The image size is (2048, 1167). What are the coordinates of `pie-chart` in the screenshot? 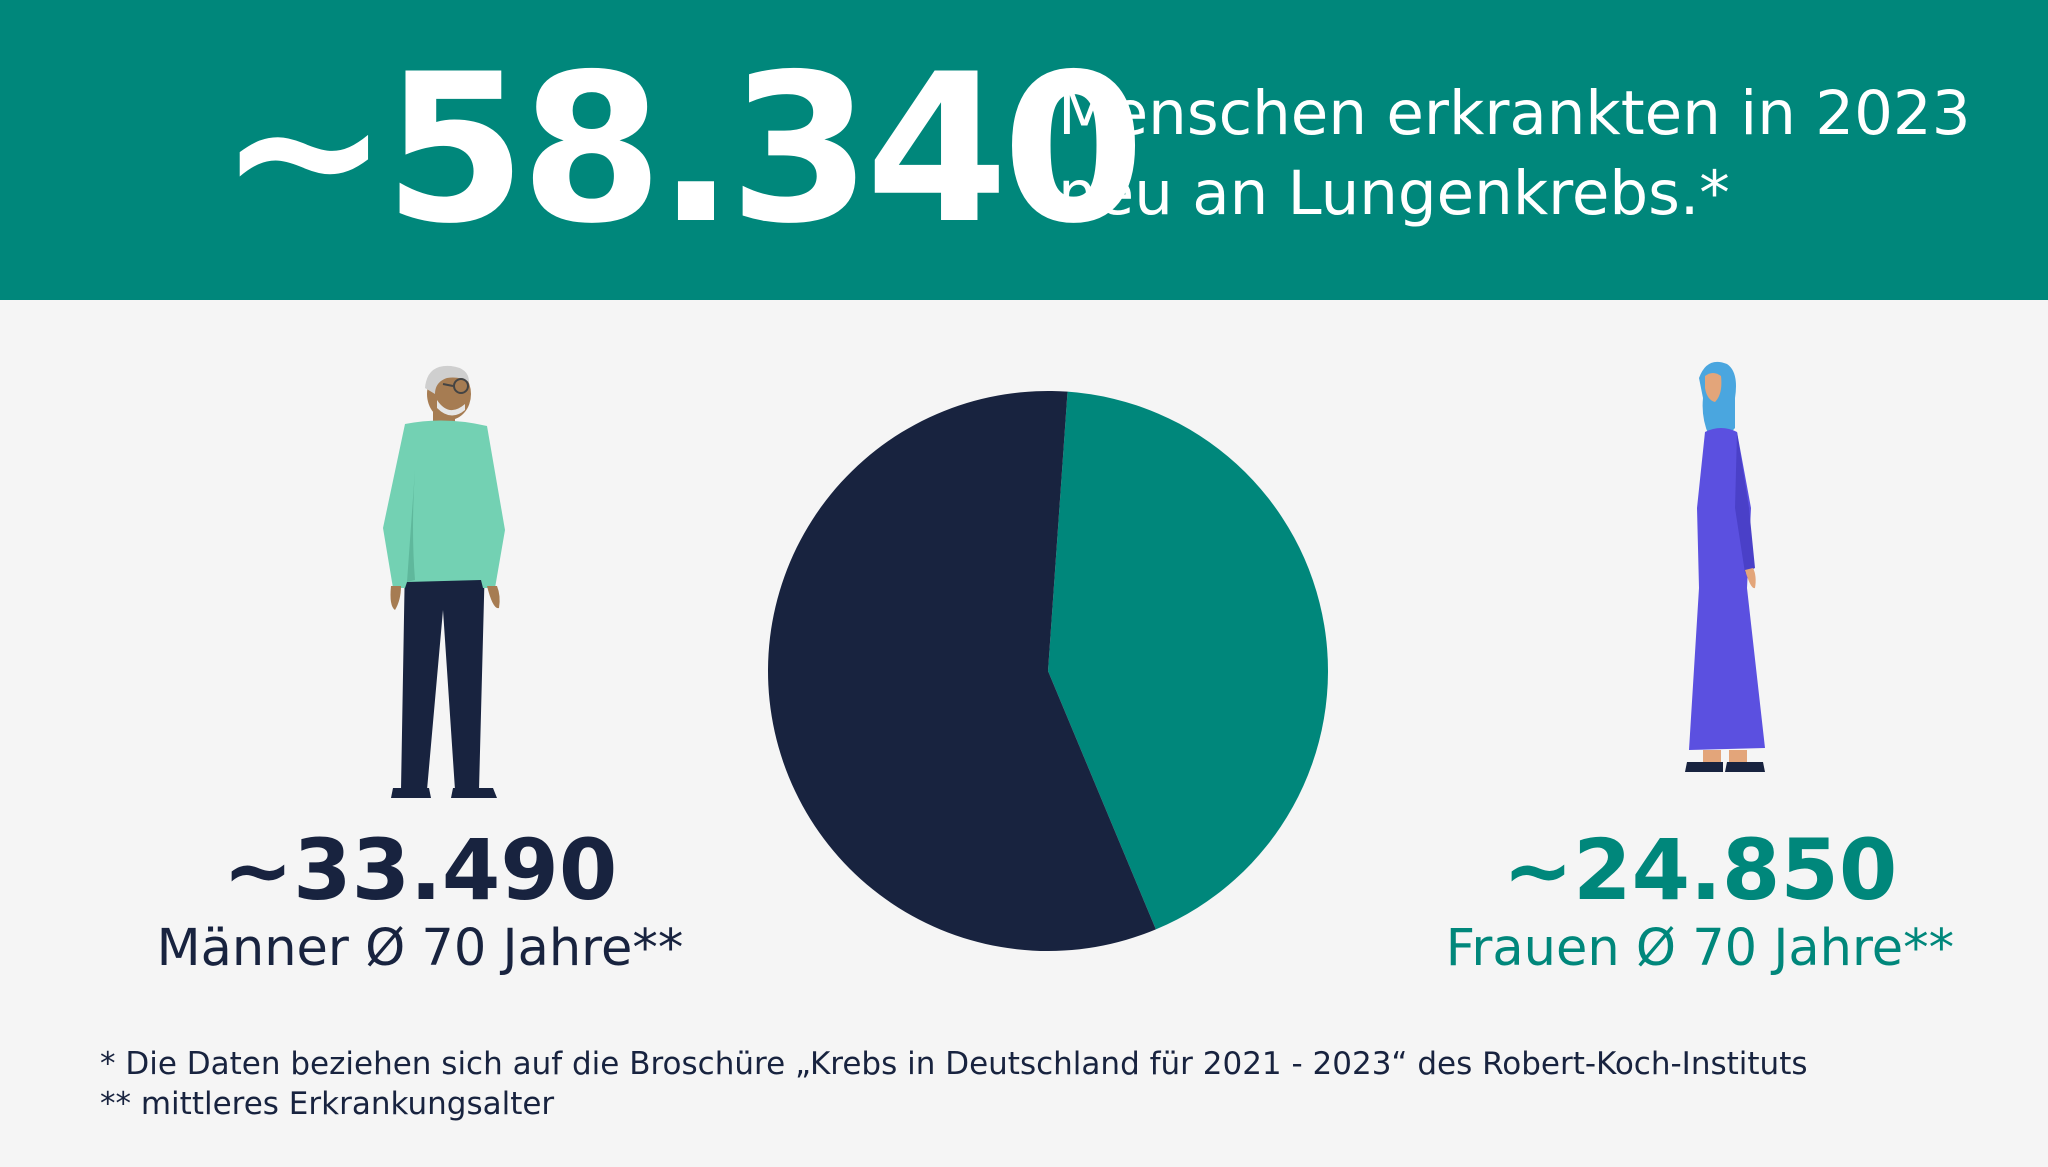 It's located at (1048, 671).